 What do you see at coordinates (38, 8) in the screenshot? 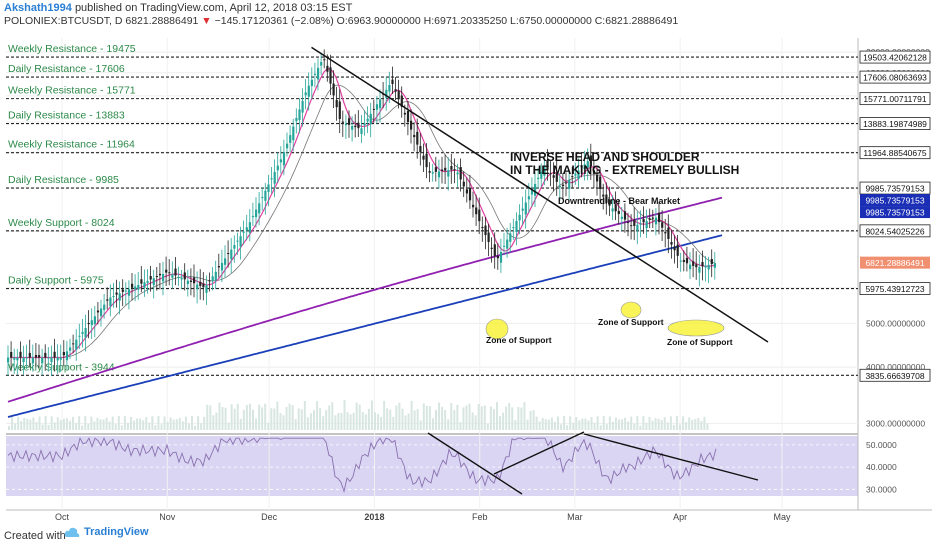
I see `author-name: Akshath1994` at bounding box center [38, 8].